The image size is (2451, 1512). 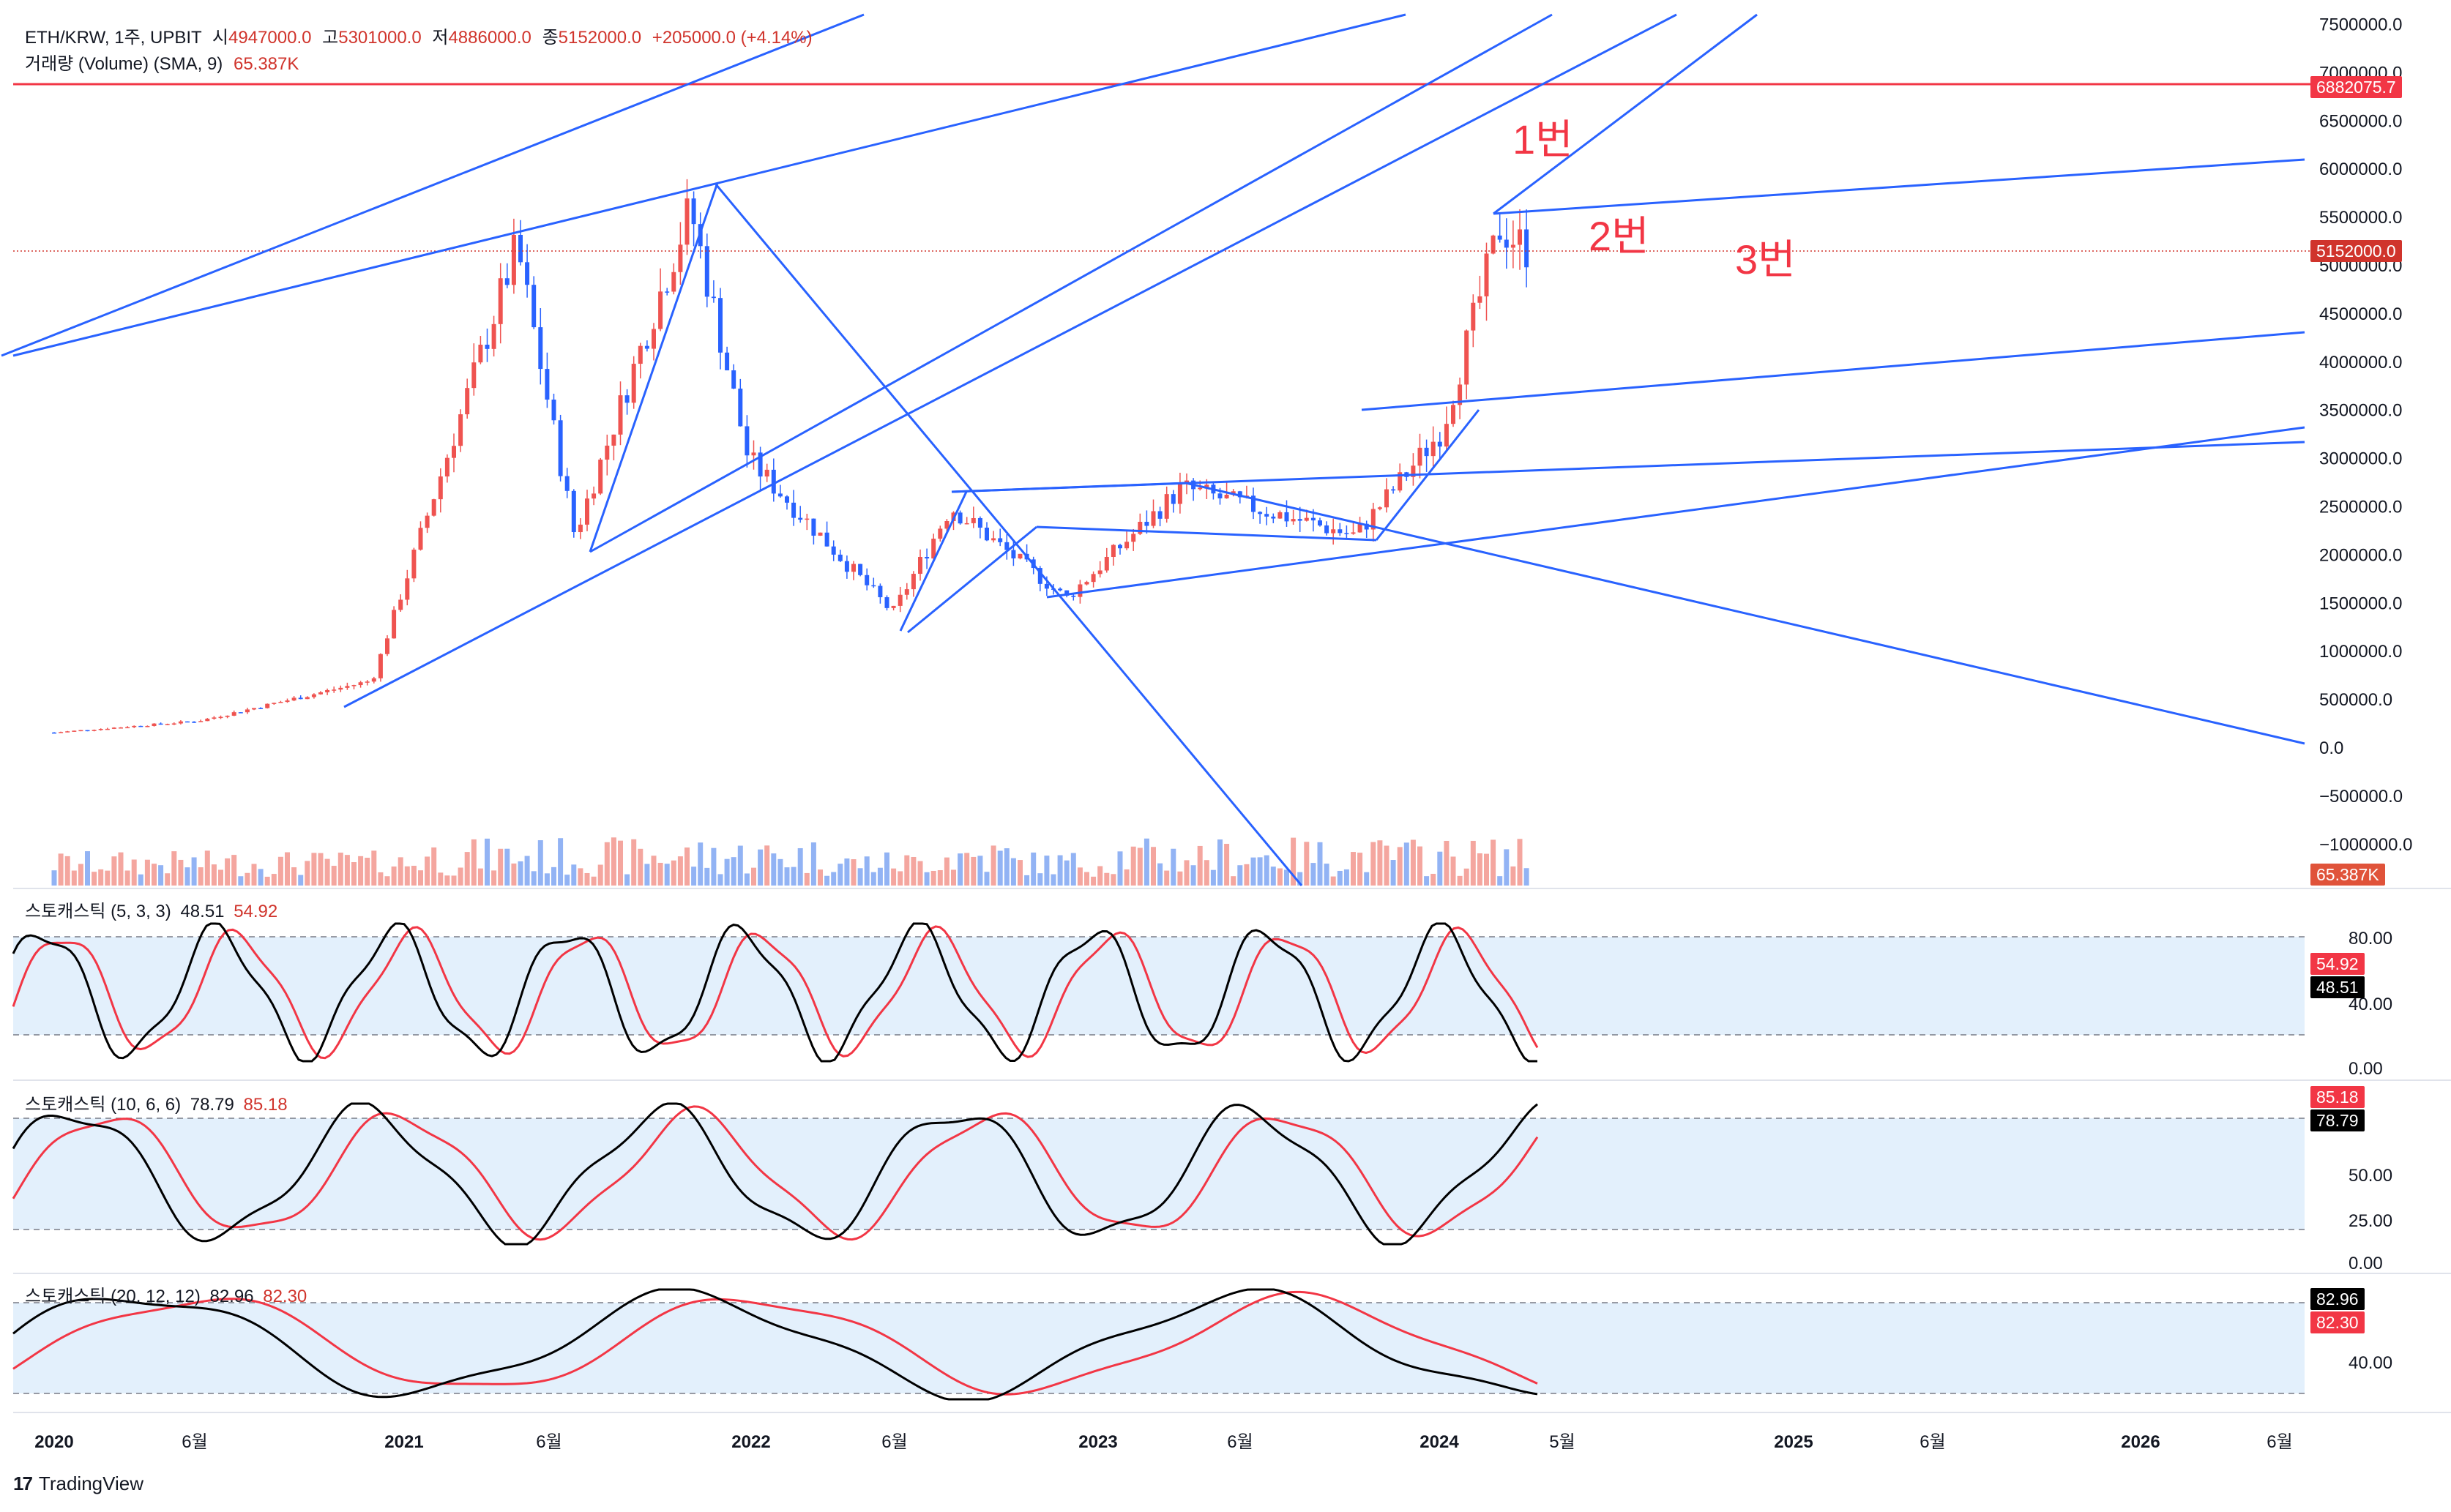 What do you see at coordinates (2370, 938) in the screenshot?
I see `stoch-tick-label: 80.00` at bounding box center [2370, 938].